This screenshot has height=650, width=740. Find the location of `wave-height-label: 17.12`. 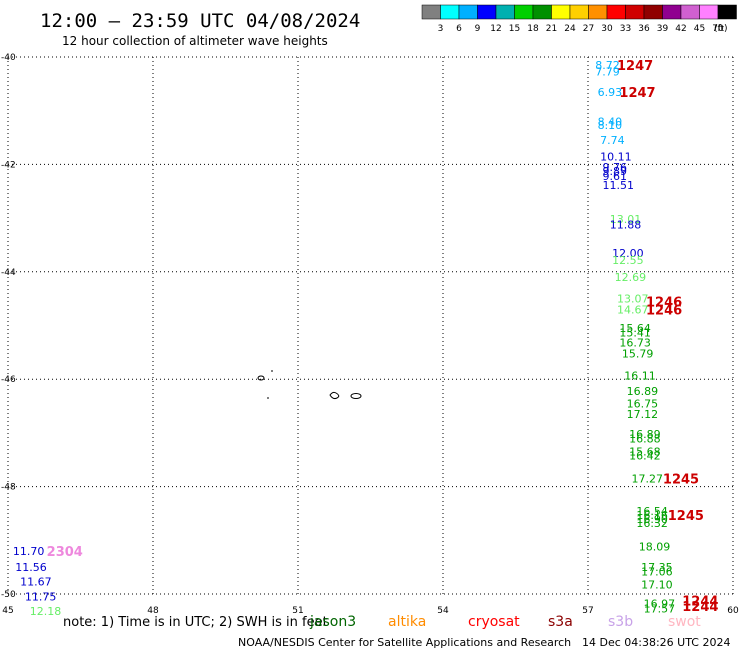

wave-height-label: 17.12 is located at coordinates (643, 414).